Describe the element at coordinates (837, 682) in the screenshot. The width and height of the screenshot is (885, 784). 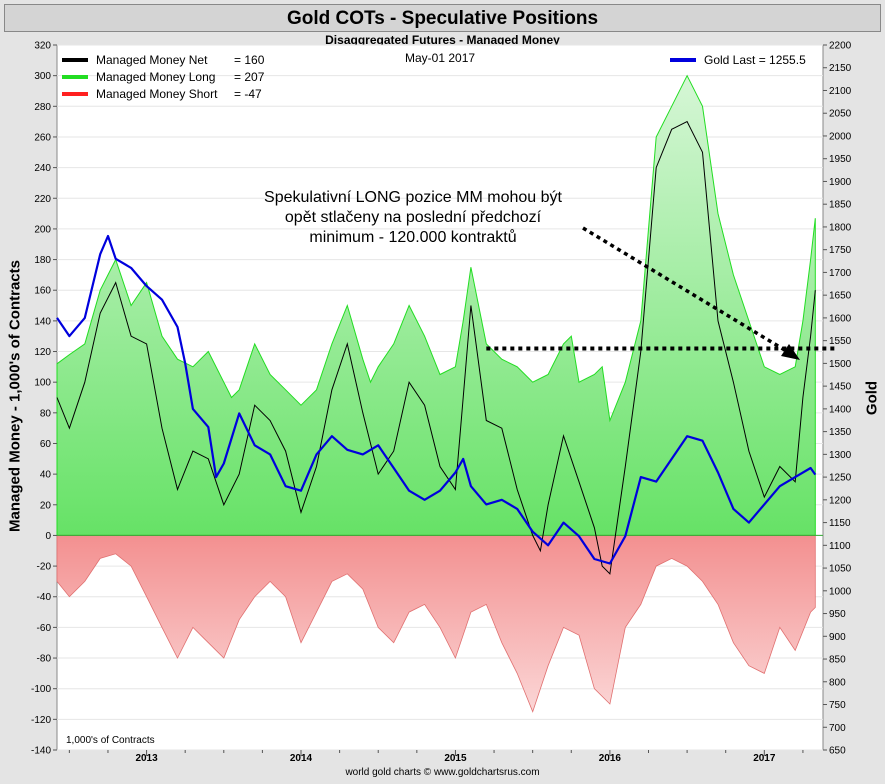
I see `y2-tick-label: 800` at that location.